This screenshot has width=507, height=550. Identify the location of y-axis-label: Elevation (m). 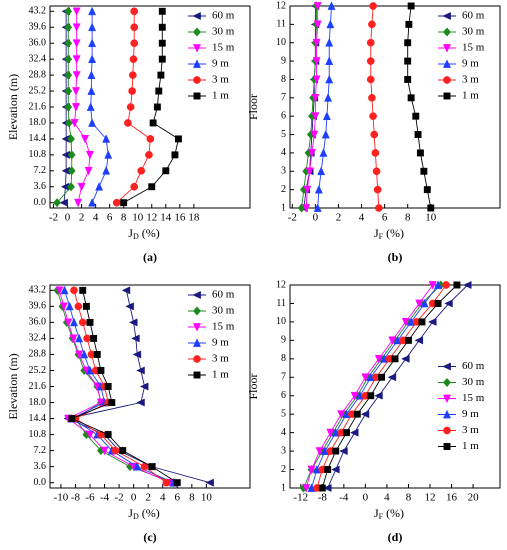
(13, 386).